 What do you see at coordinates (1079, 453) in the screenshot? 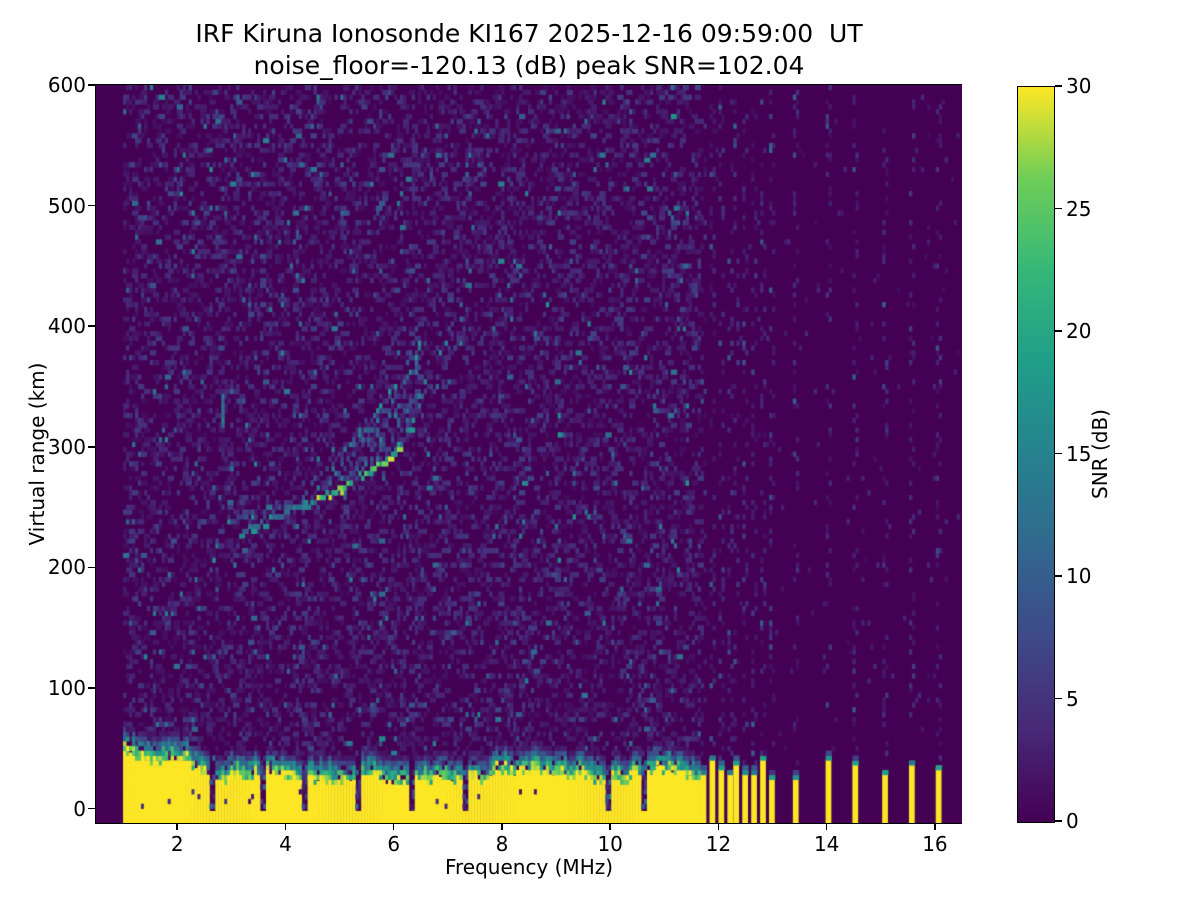
I see `colorbar-tick-label: 15` at bounding box center [1079, 453].